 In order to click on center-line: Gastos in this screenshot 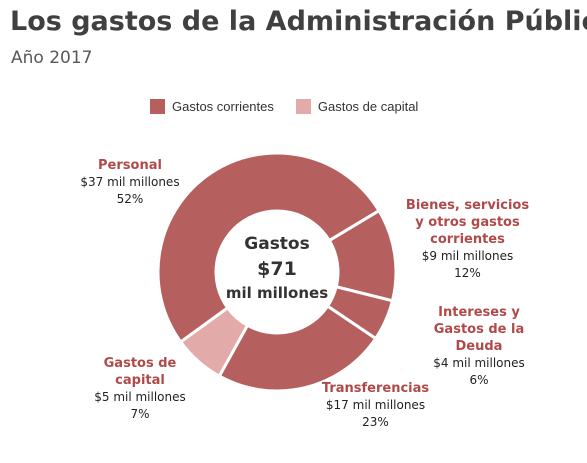, I will do `click(277, 244)`.